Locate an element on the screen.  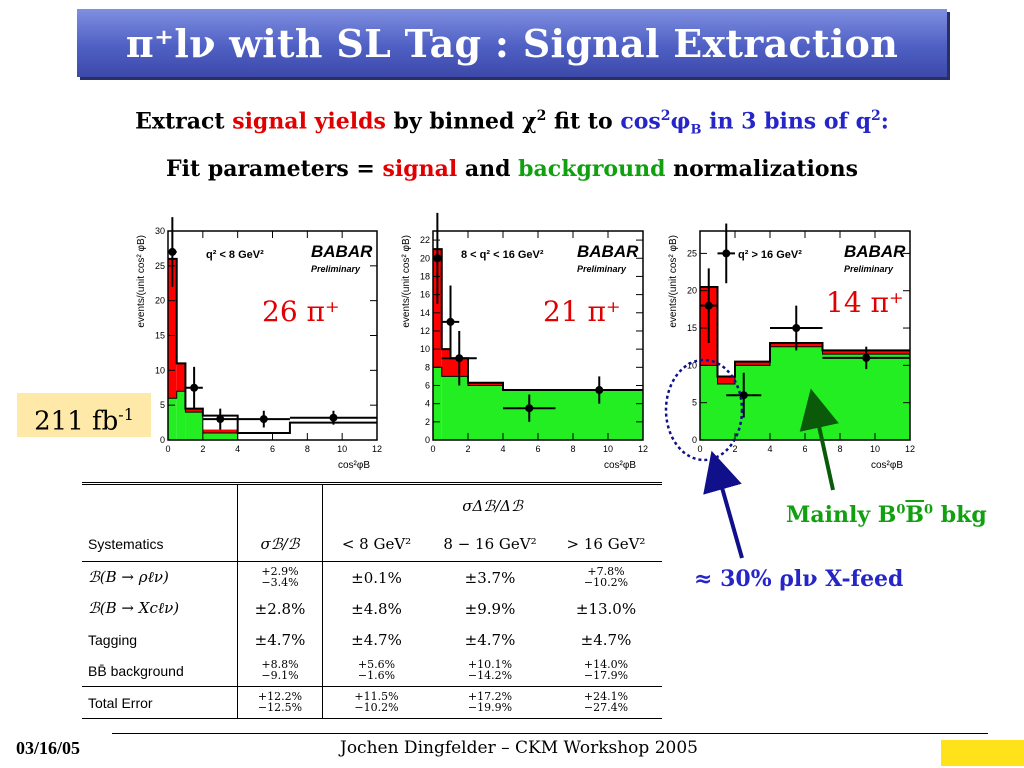
error-up: +24.1% is located at coordinates (606, 696).